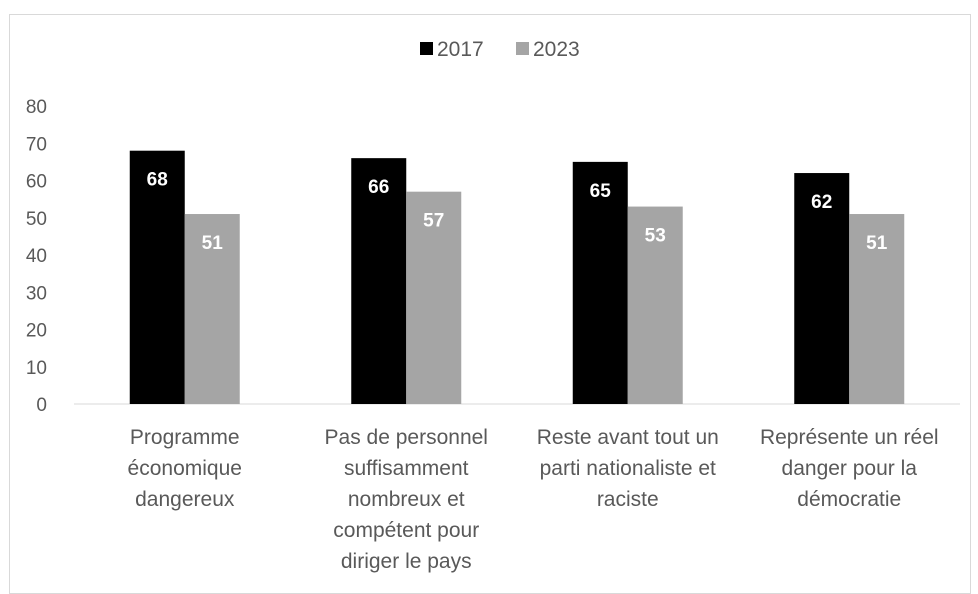 Image resolution: width=978 pixels, height=594 pixels. Describe the element at coordinates (655, 236) in the screenshot. I see `data-label-2023: 53` at that location.